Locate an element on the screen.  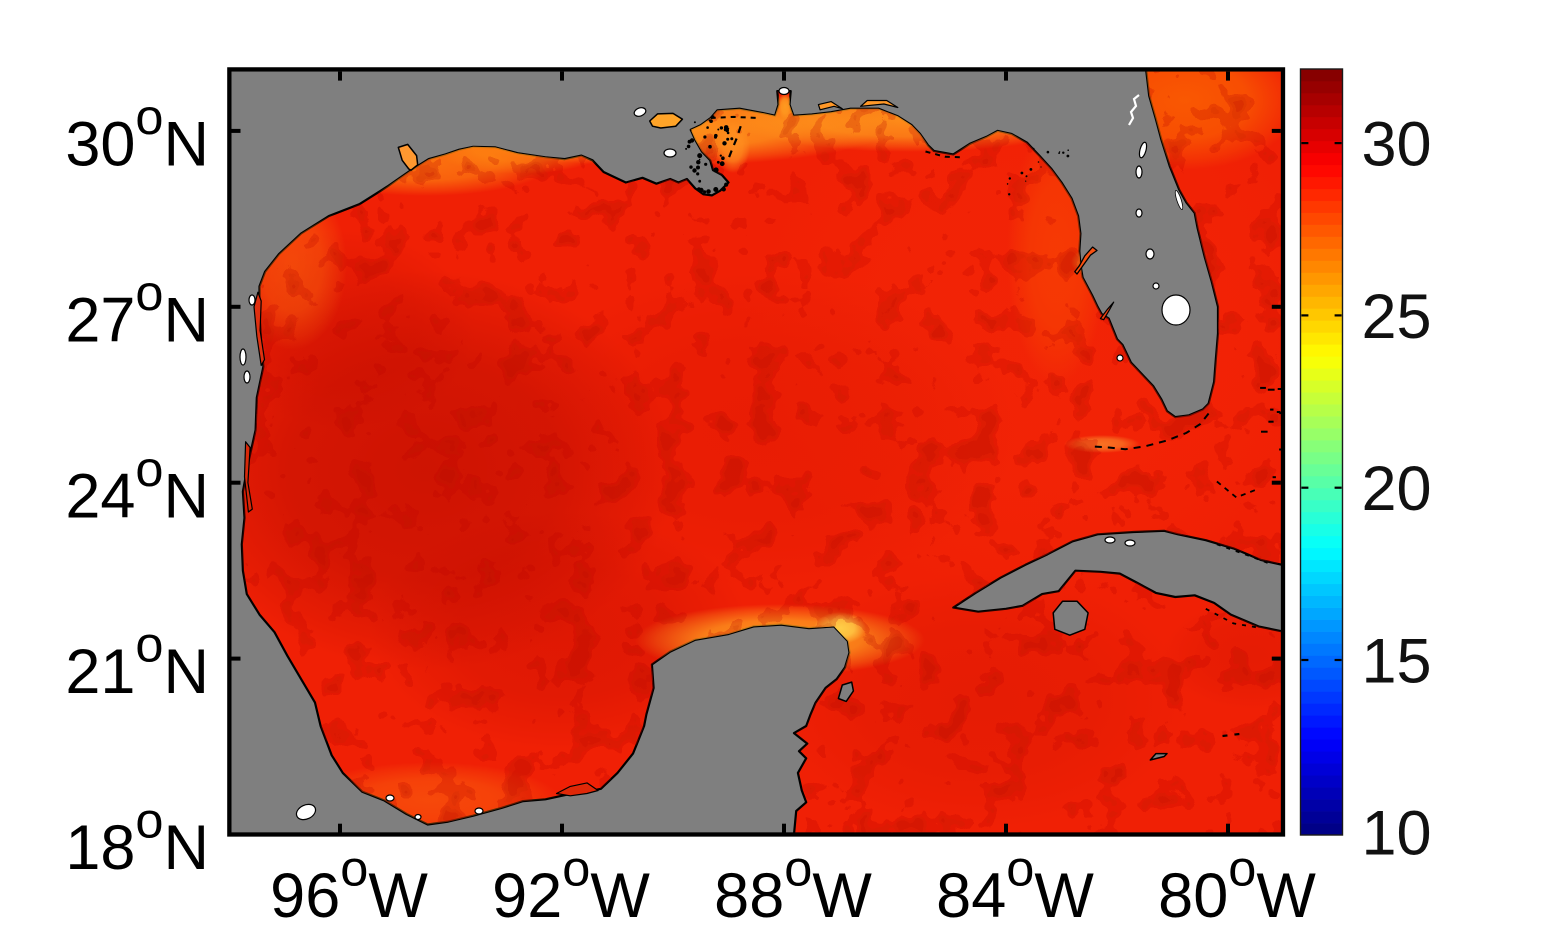
svg-text: 30 is located at coordinates (1397, 145).